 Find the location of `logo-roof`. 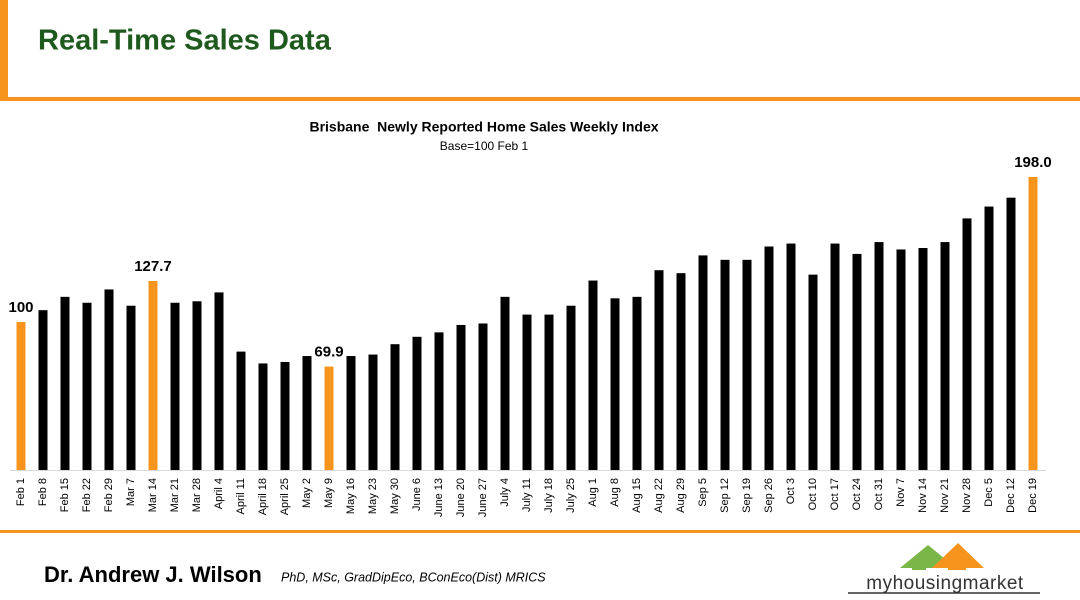

logo-roof is located at coordinates (958, 555).